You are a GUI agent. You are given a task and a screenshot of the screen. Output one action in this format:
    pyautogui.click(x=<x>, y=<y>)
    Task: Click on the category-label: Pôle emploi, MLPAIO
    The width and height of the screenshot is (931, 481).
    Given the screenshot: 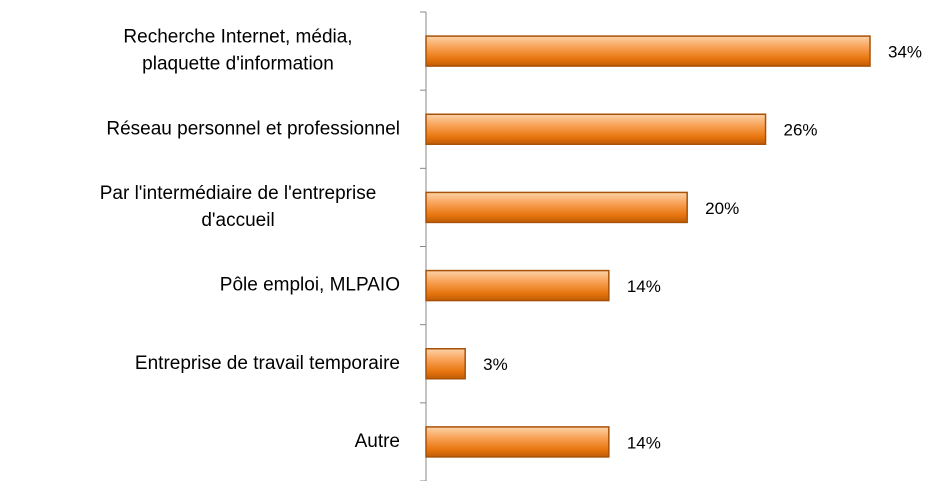 What is the action you would take?
    pyautogui.click(x=310, y=285)
    